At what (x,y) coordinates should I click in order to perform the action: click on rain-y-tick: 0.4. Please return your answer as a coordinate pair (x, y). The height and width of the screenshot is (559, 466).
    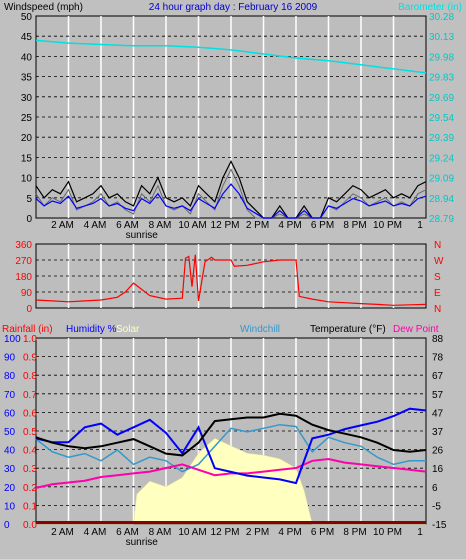
    Looking at the image, I should click on (30, 451).